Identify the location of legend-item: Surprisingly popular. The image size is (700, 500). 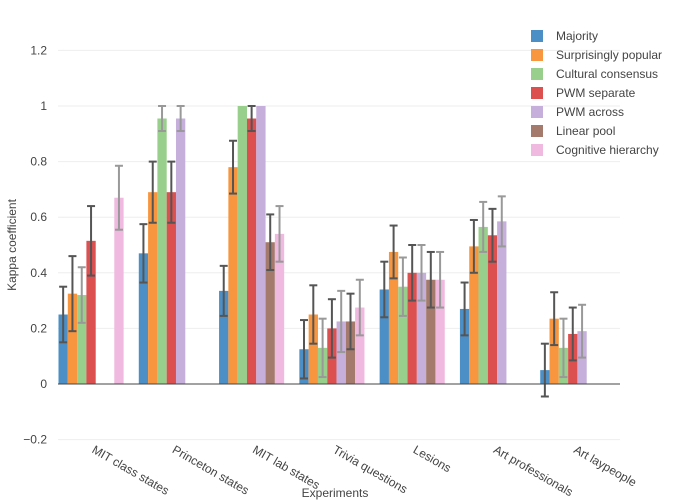
(596, 55).